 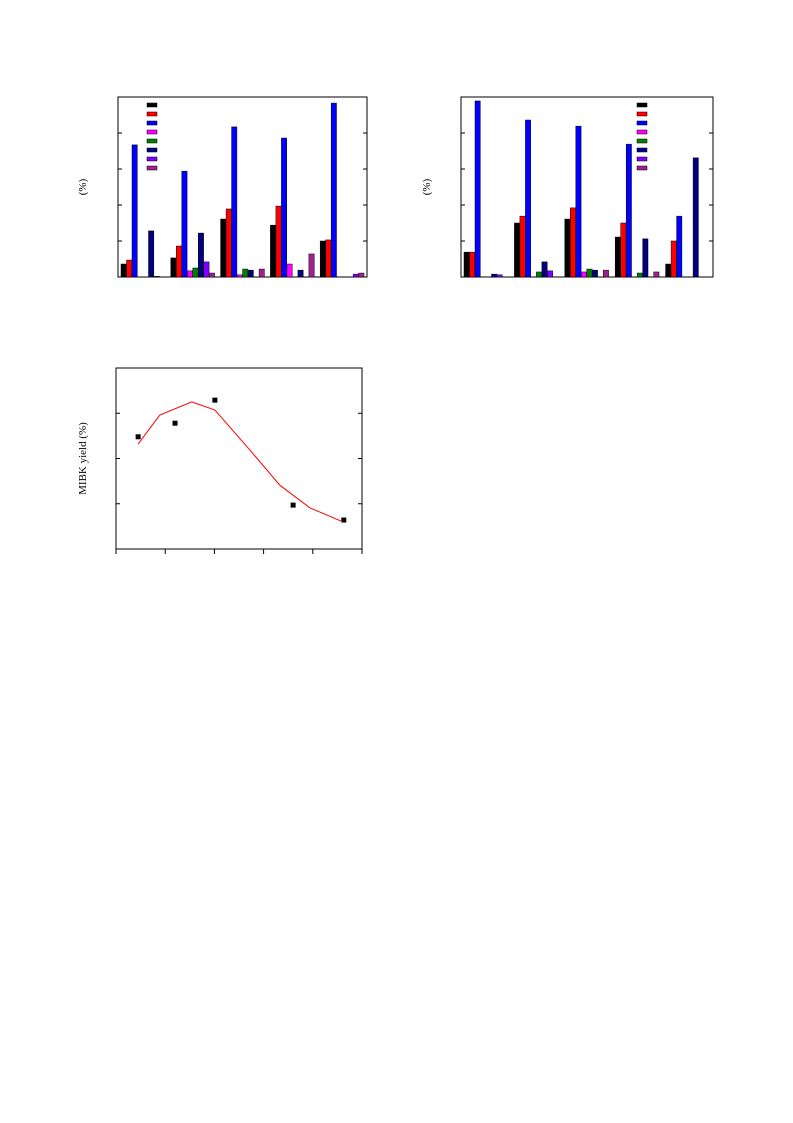 What do you see at coordinates (83, 458) in the screenshot?
I see `y-axis-label: MIBK yield (%)` at bounding box center [83, 458].